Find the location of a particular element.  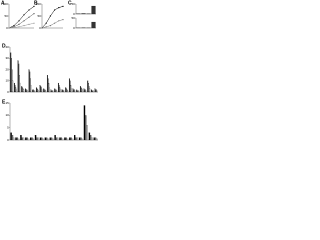

panel-label: E is located at coordinates (4, 102).